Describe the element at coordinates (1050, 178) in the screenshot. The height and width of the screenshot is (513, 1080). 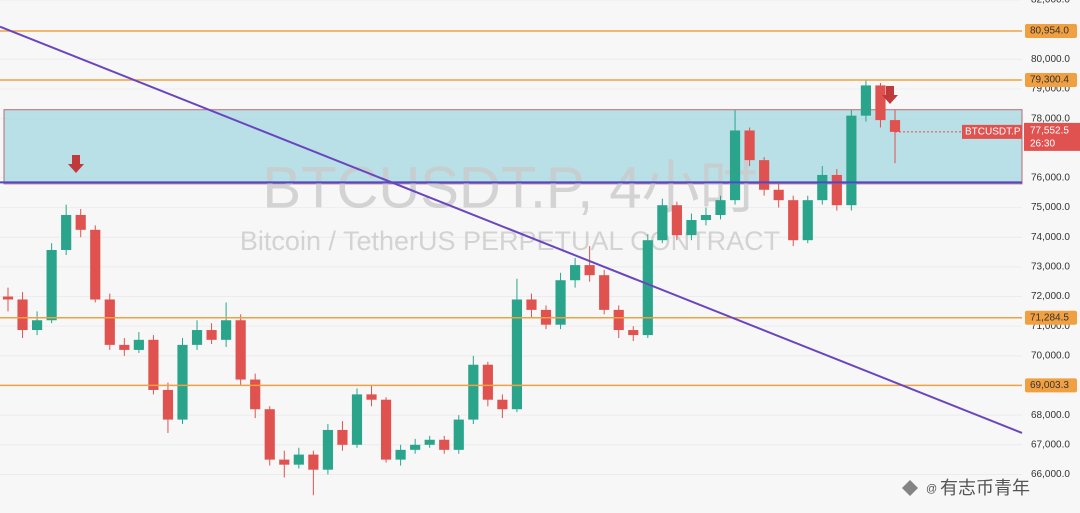
I see `y-tick-label: 76,000.0` at that location.